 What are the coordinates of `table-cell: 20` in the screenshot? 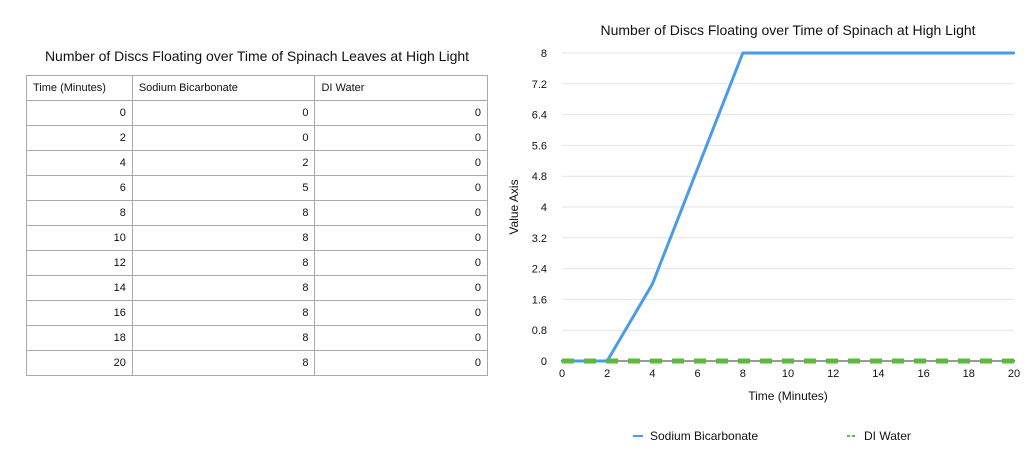 It's located at (79, 363).